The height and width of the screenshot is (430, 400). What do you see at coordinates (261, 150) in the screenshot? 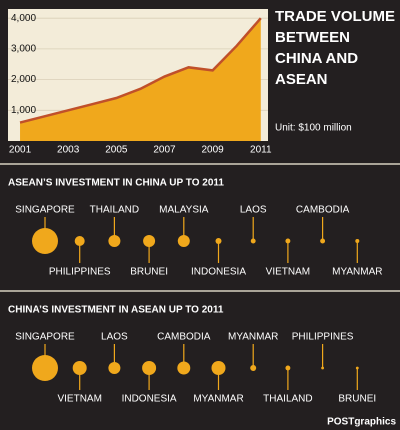
I see `x-tick-label: 2011` at bounding box center [261, 150].